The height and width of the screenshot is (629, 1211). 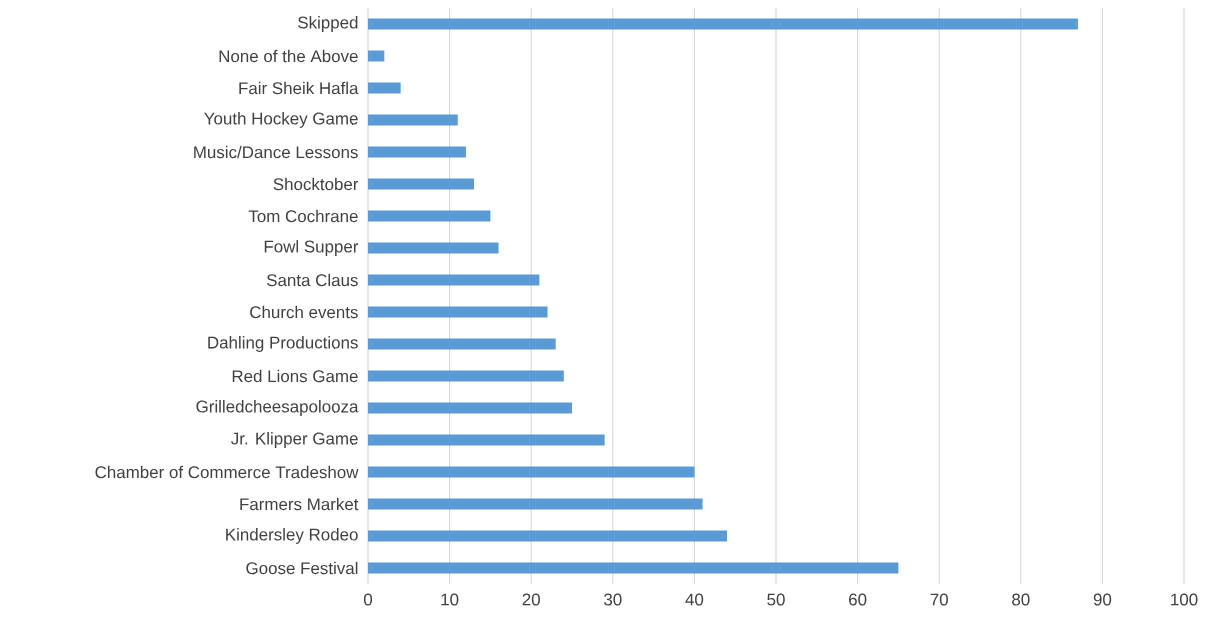 What do you see at coordinates (276, 152) in the screenshot?
I see `y-tick-label: Music/Dance Lessons` at bounding box center [276, 152].